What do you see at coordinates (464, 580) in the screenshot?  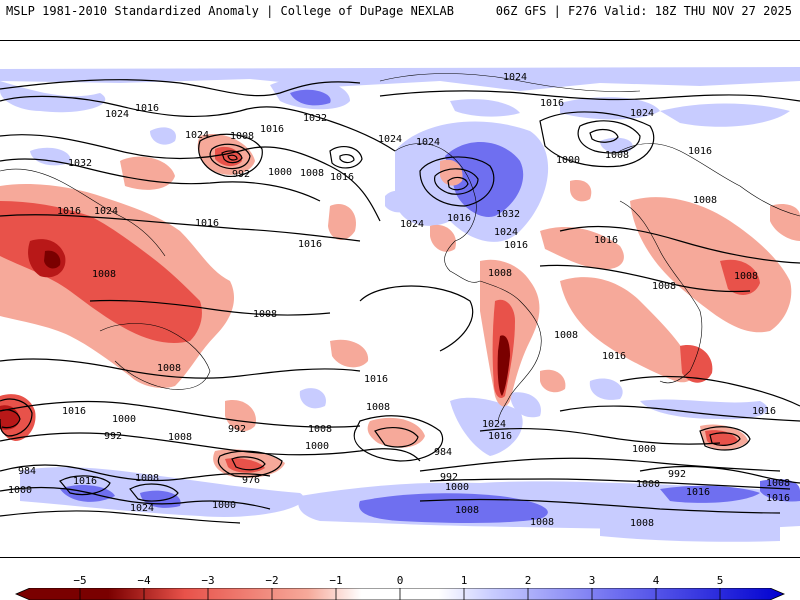 I see `colorbar-tick: 1` at bounding box center [464, 580].